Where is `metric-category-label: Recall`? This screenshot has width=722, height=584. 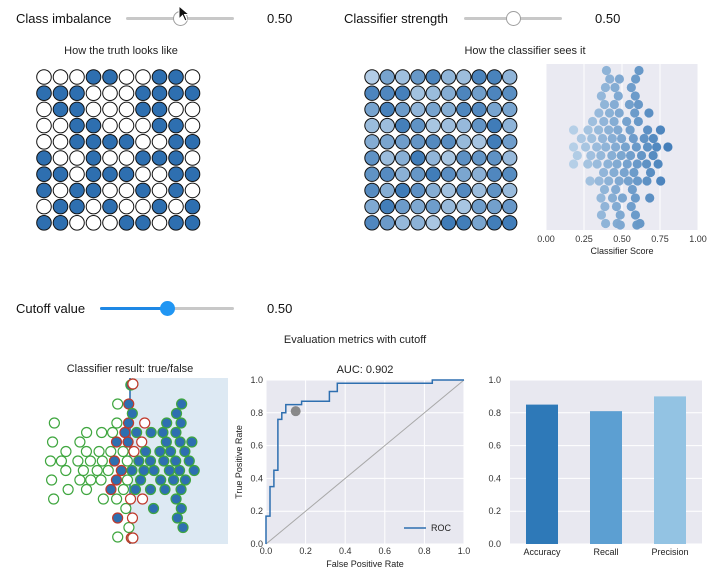
metric-category-label: Recall is located at coordinates (605, 552).